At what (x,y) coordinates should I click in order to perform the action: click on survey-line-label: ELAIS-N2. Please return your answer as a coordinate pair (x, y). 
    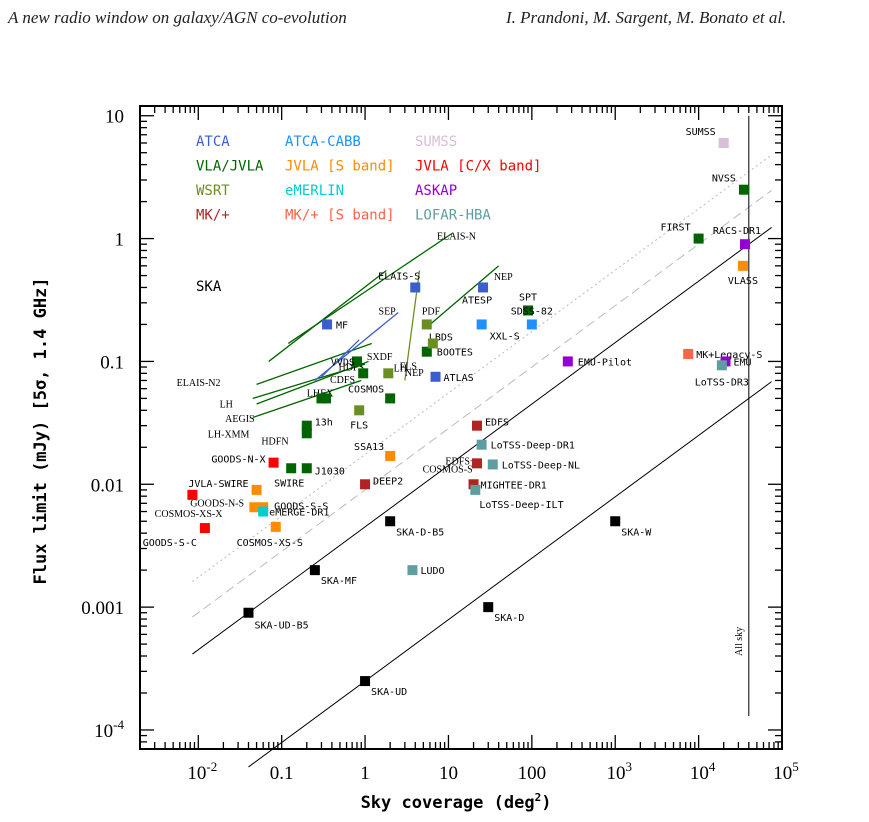
    Looking at the image, I should click on (199, 383).